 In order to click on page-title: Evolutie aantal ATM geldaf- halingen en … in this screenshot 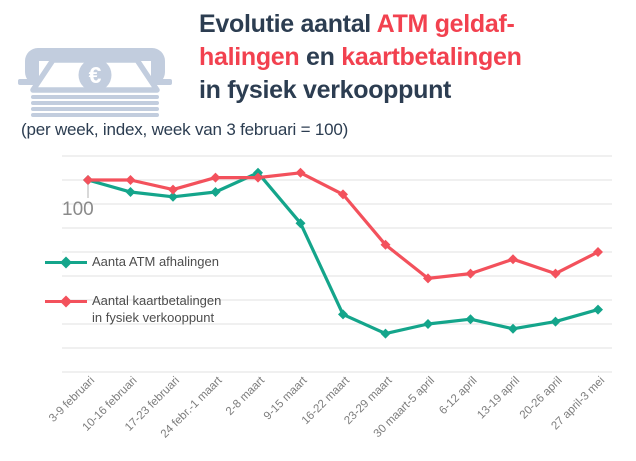, I will do `click(417, 57)`.